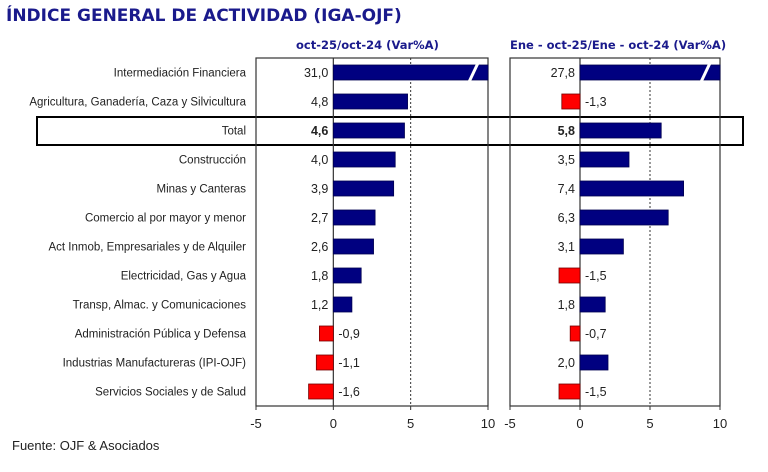 The width and height of the screenshot is (768, 472). What do you see at coordinates (180, 74) in the screenshot?
I see `category-label: Intermediación Financiera` at bounding box center [180, 74].